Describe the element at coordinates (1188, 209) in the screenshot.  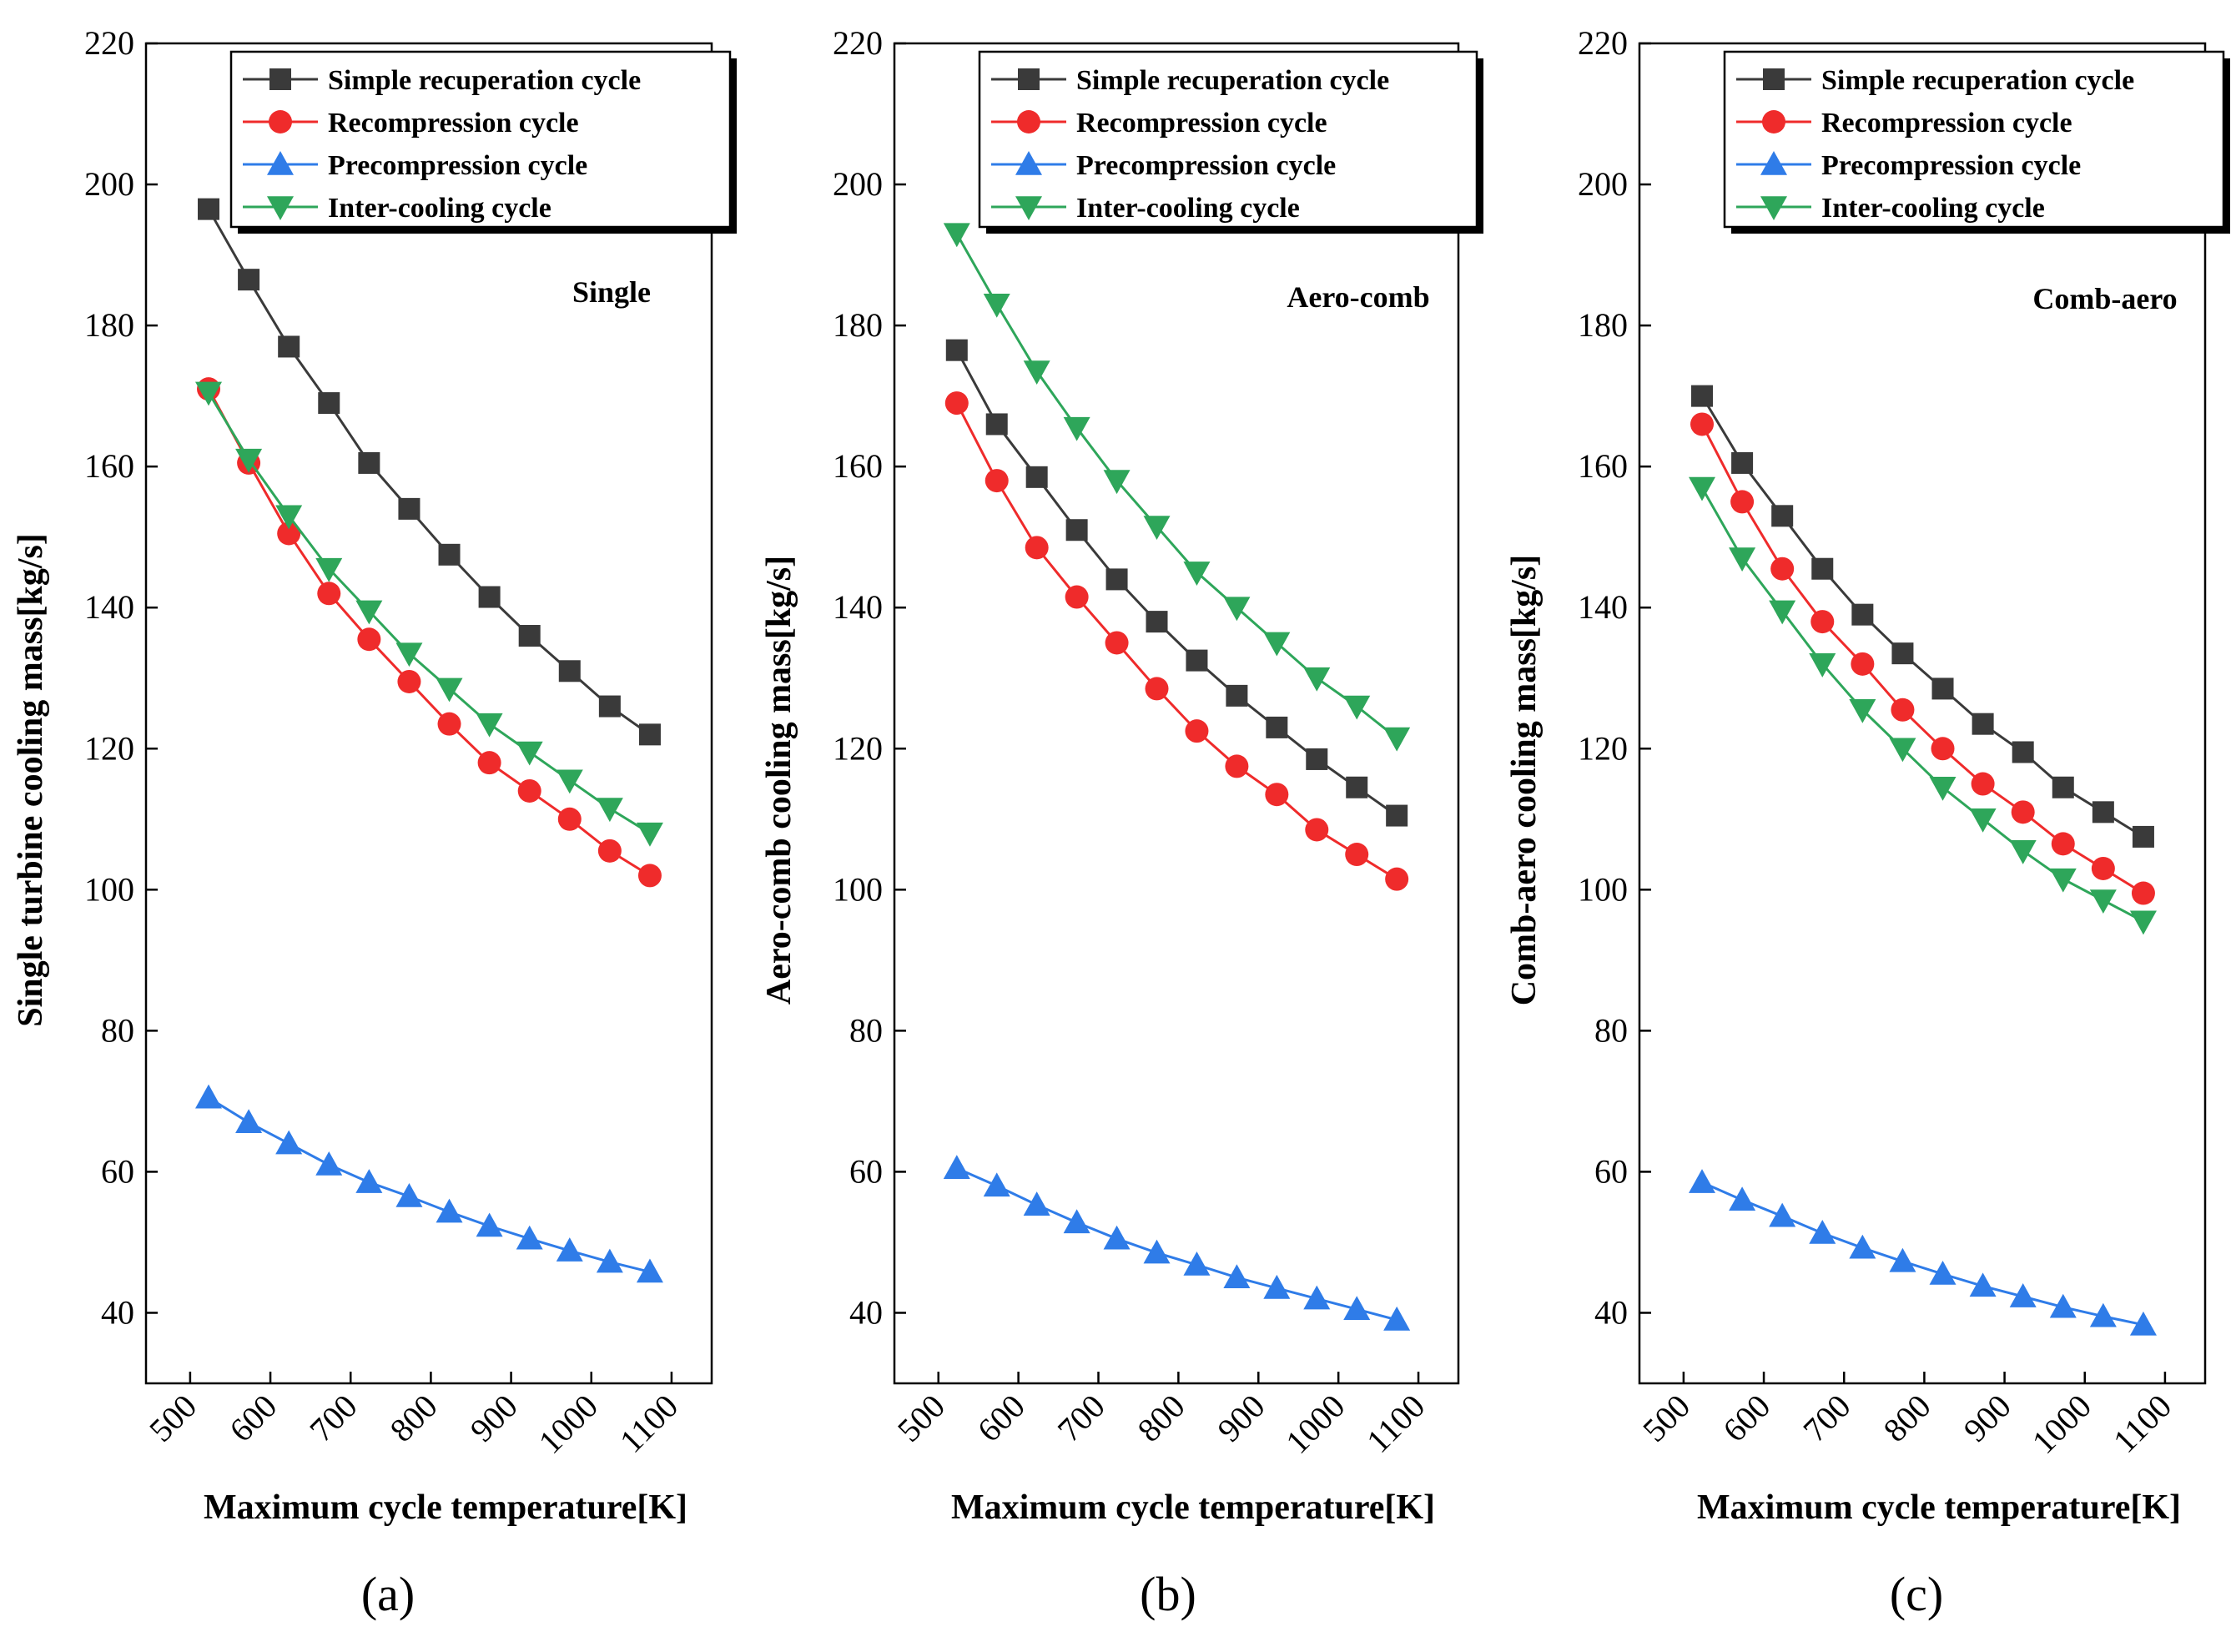
I see `legend-label-intercooling: Inter-cooling cycle` at that location.